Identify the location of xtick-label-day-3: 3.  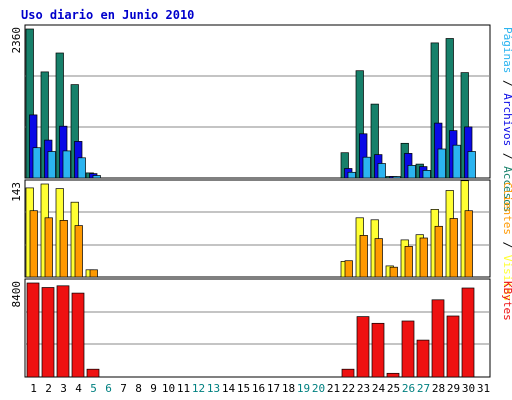
(63, 388).